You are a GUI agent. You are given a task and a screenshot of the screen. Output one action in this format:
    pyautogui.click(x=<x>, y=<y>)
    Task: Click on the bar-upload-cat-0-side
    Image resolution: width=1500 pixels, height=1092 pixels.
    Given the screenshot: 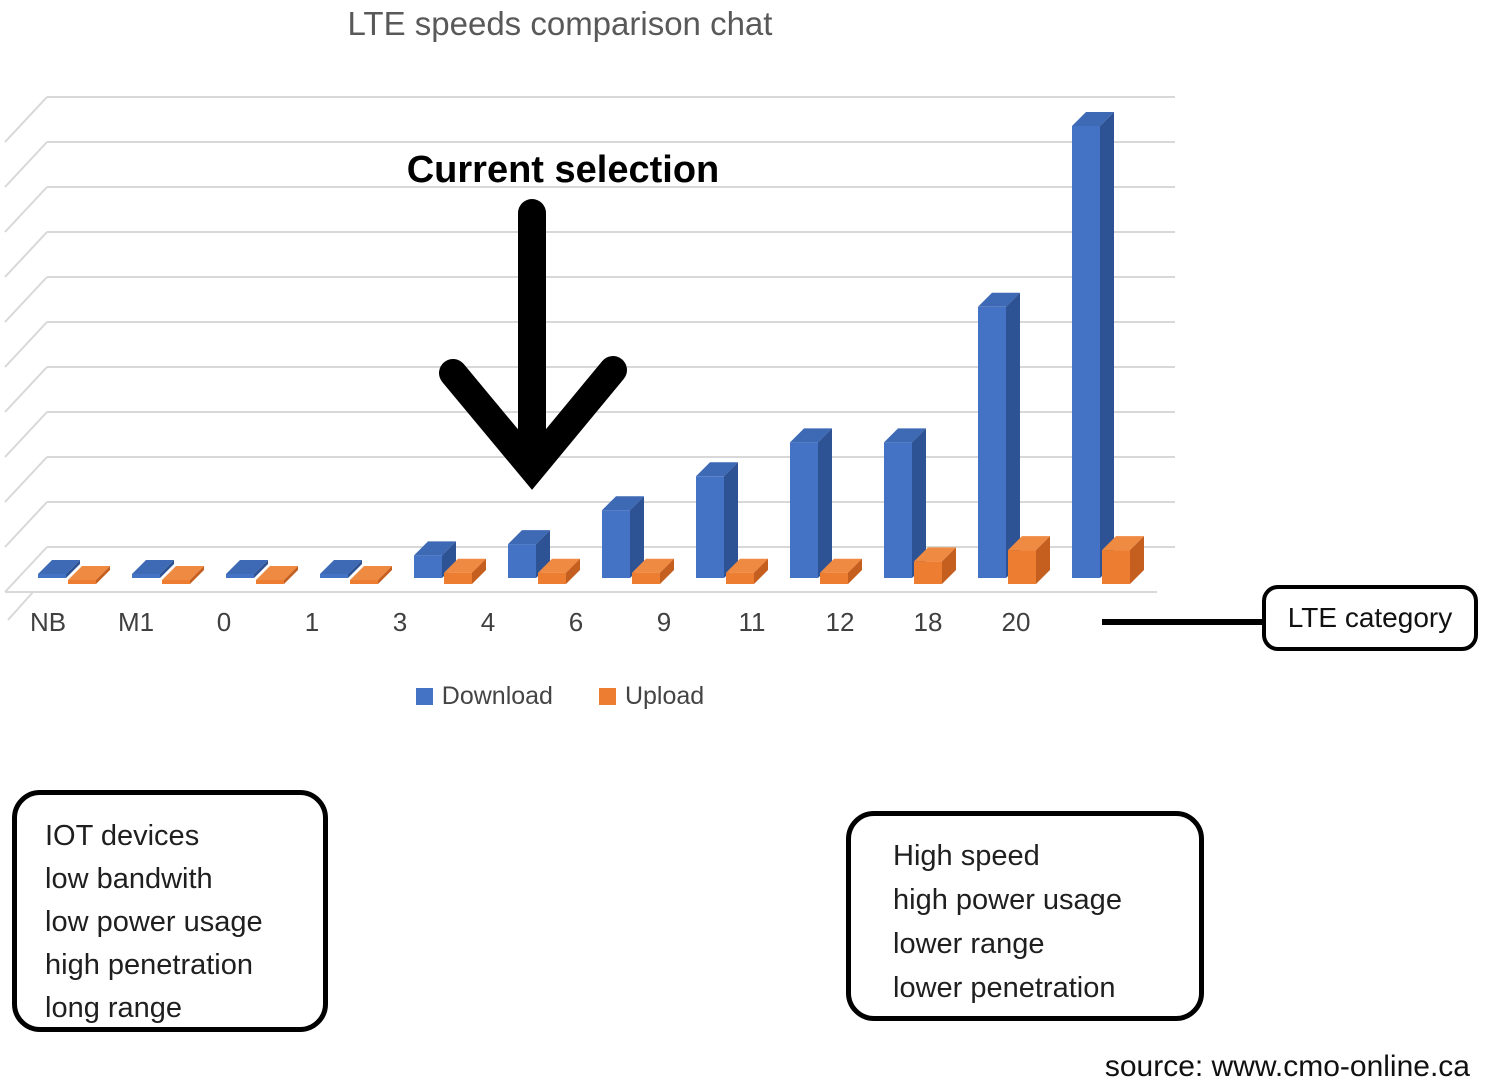 What is the action you would take?
    pyautogui.click(x=291, y=575)
    